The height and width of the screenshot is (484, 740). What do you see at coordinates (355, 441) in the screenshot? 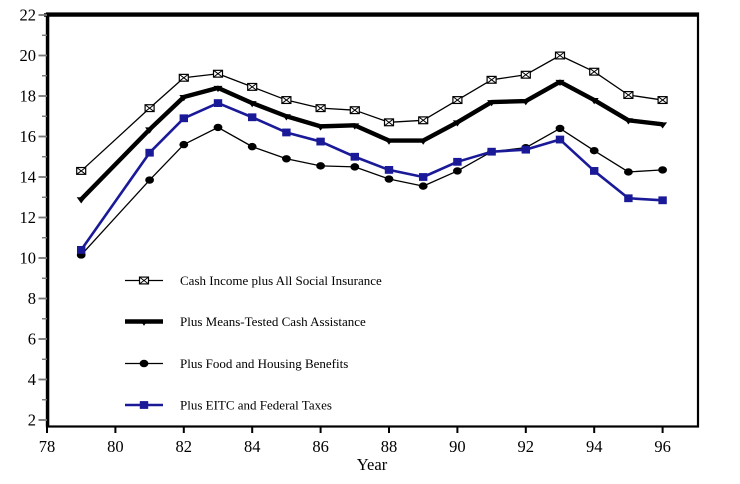
I see `x-axis: 78 80 82 84 86 88 90 92 94 96` at bounding box center [355, 441].